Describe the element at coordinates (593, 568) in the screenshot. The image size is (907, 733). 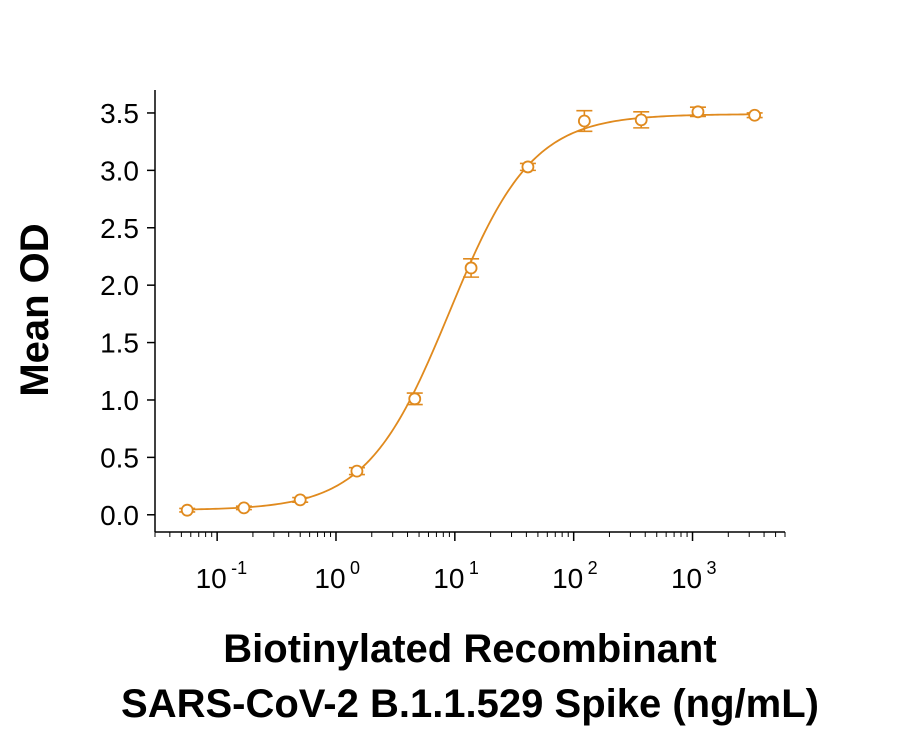
I see `x-tick-label-exponent: 2` at that location.